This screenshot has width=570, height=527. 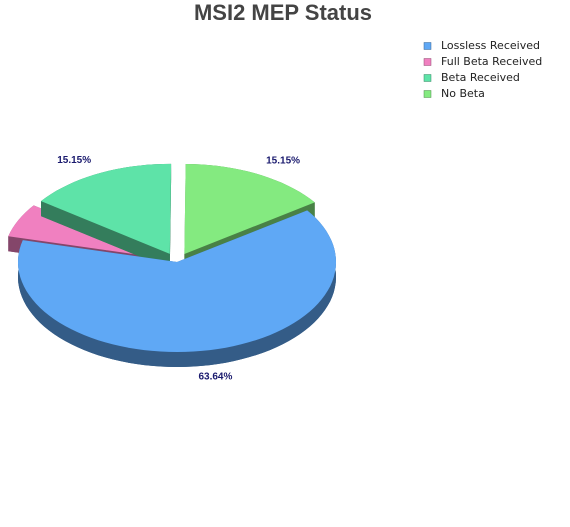 I want to click on legend-label: No Beta, so click(x=463, y=93).